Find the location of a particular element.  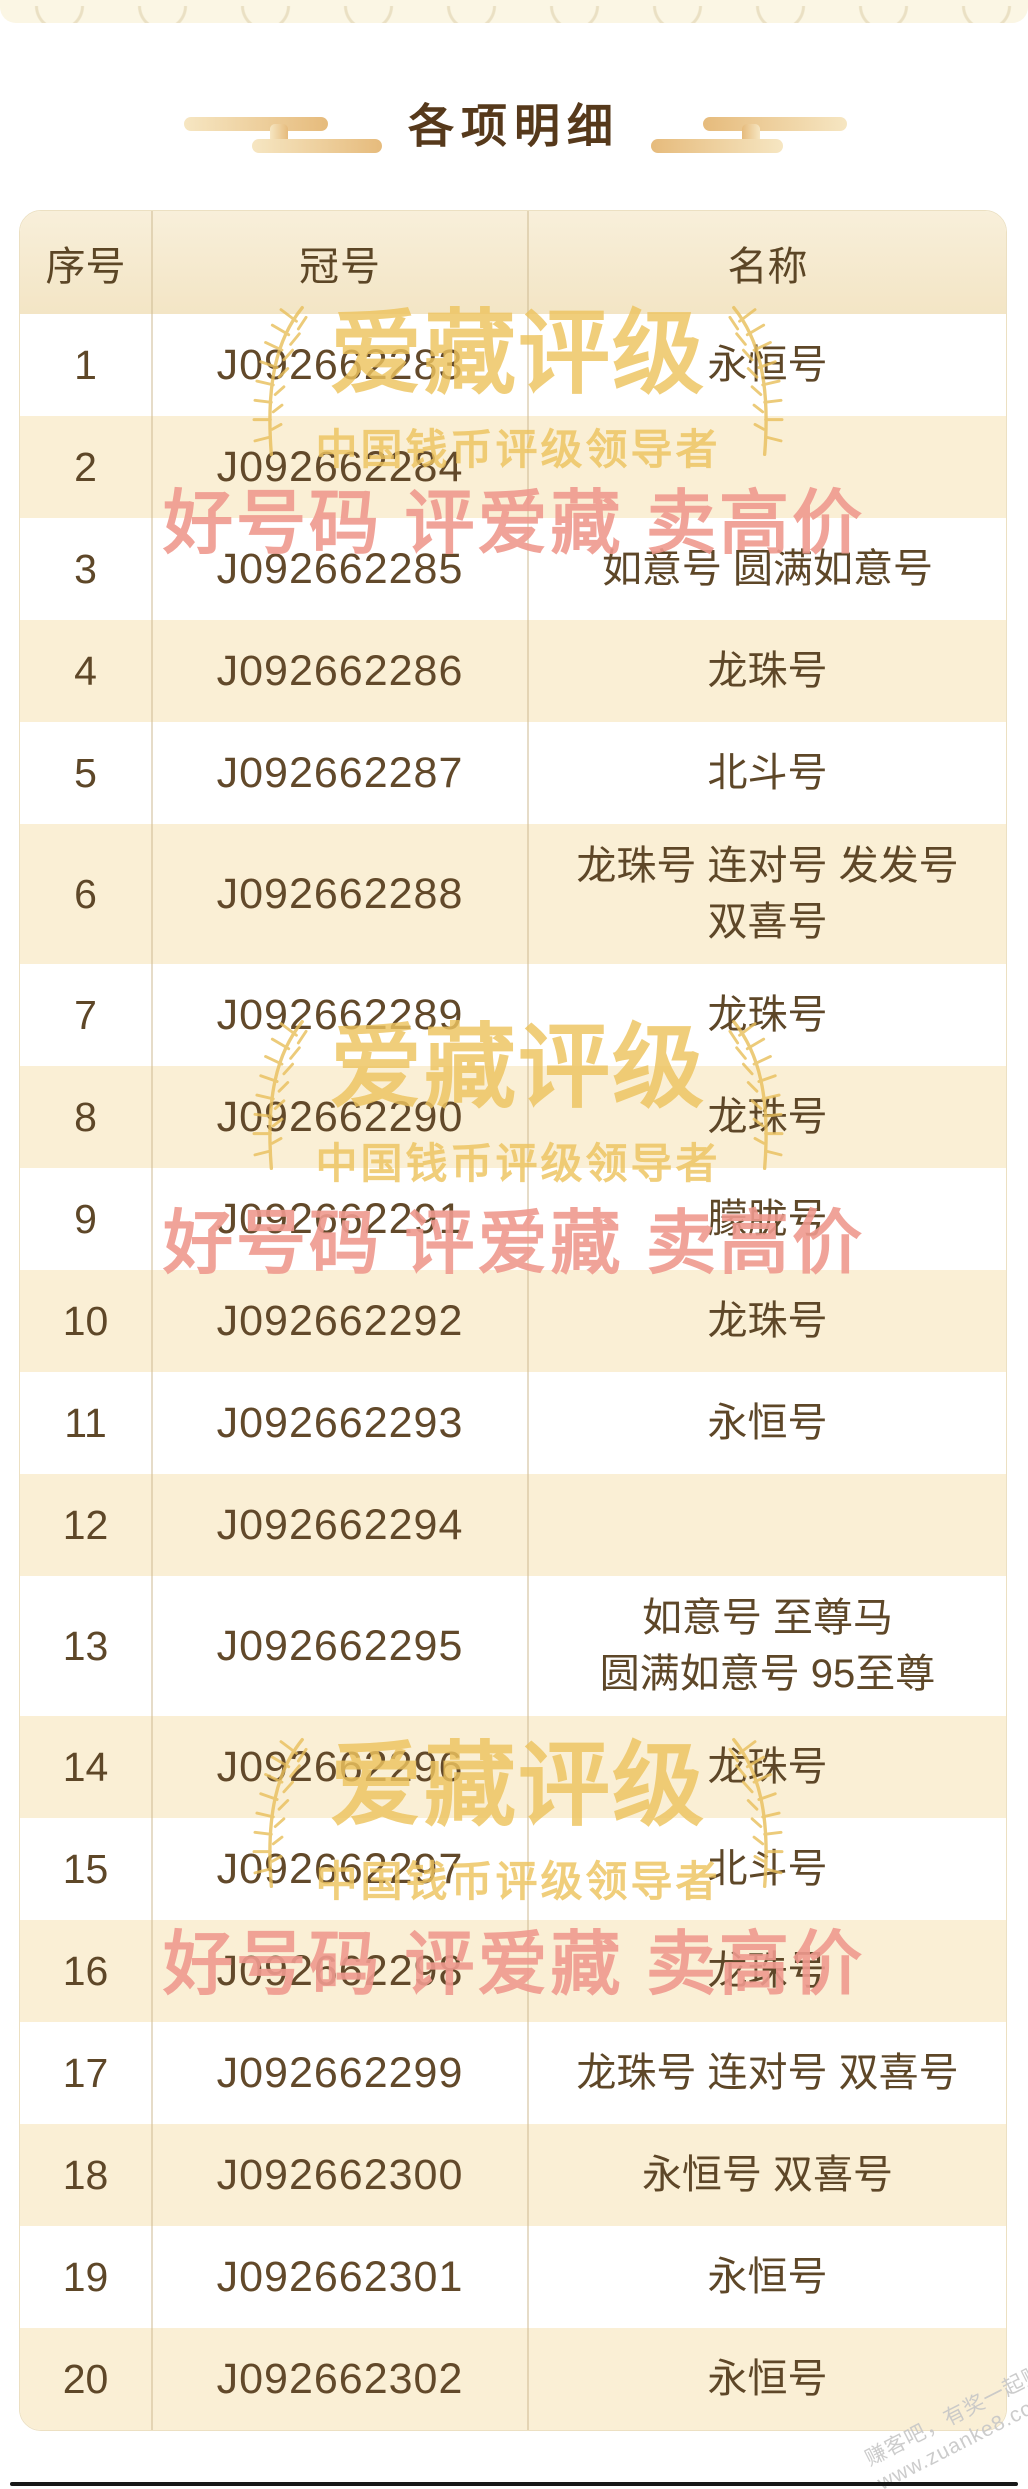

row-index-cell: 6 is located at coordinates (86, 894).